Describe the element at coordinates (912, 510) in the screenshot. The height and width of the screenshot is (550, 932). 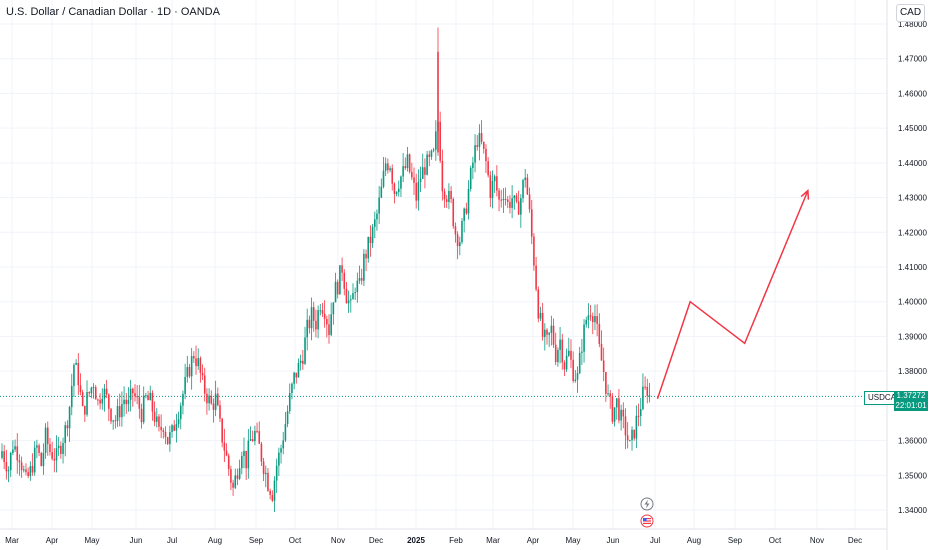
I see `y-tick-label: 1.34000` at that location.